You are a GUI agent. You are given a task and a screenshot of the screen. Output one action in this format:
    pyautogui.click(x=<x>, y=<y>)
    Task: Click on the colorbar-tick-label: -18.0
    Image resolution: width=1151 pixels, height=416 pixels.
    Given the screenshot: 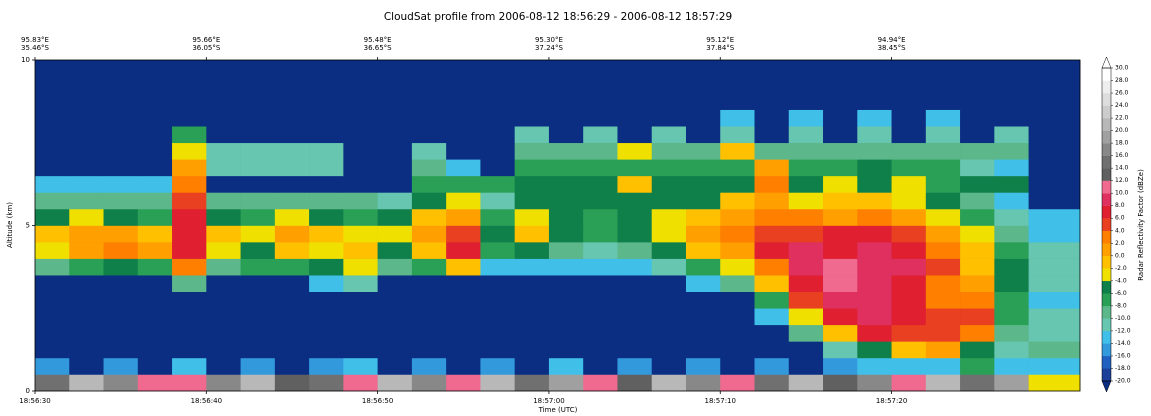 What is the action you would take?
    pyautogui.click(x=1123, y=368)
    